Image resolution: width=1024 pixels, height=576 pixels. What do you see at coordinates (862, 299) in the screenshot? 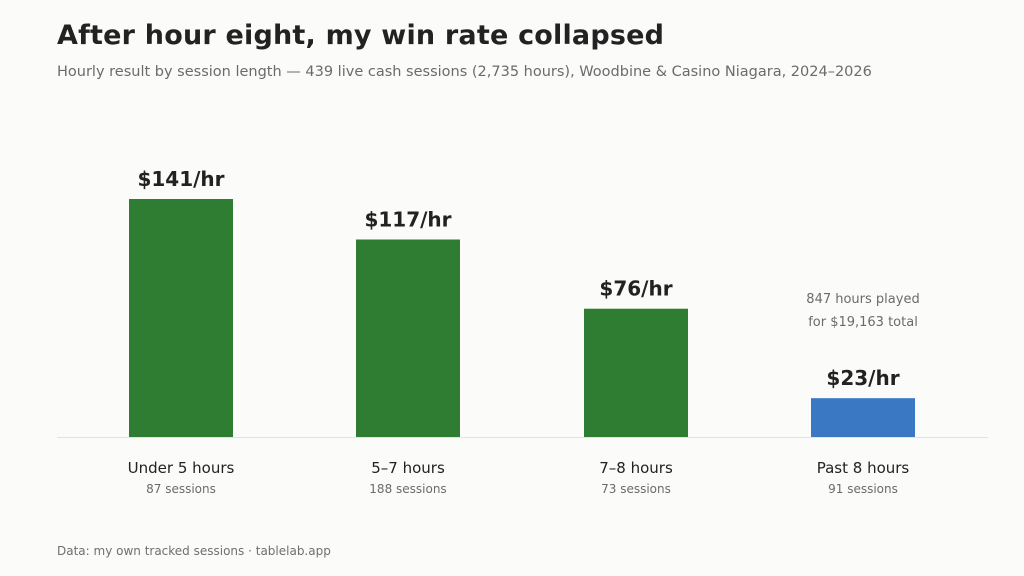
I see `annotation-line: 847 hours played` at bounding box center [862, 299].